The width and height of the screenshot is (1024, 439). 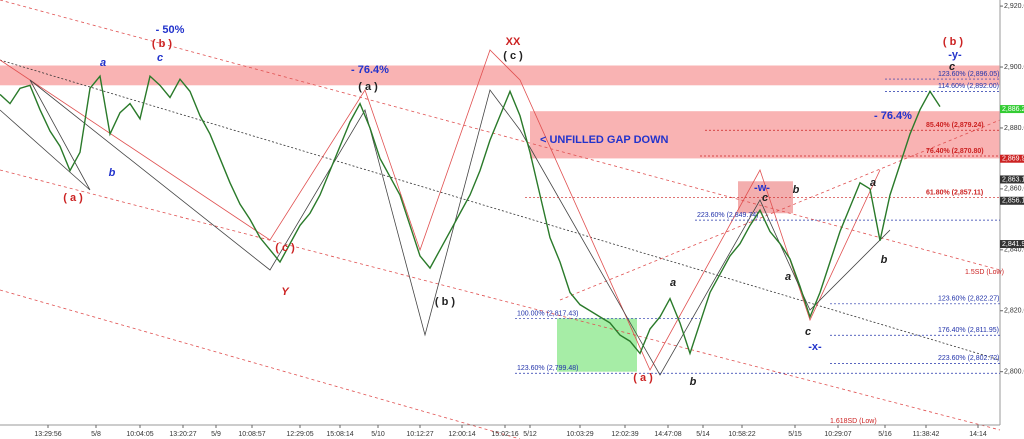 I want to click on y-tick-label: 2,800.0, so click(x=1014, y=372).